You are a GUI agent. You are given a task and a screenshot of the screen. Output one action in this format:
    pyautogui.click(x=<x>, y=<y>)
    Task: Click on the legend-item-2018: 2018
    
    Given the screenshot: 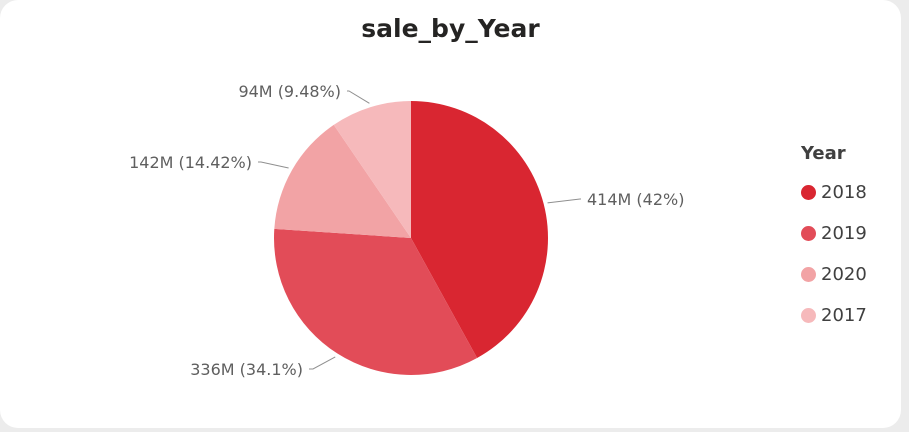 What is the action you would take?
    pyautogui.click(x=834, y=192)
    